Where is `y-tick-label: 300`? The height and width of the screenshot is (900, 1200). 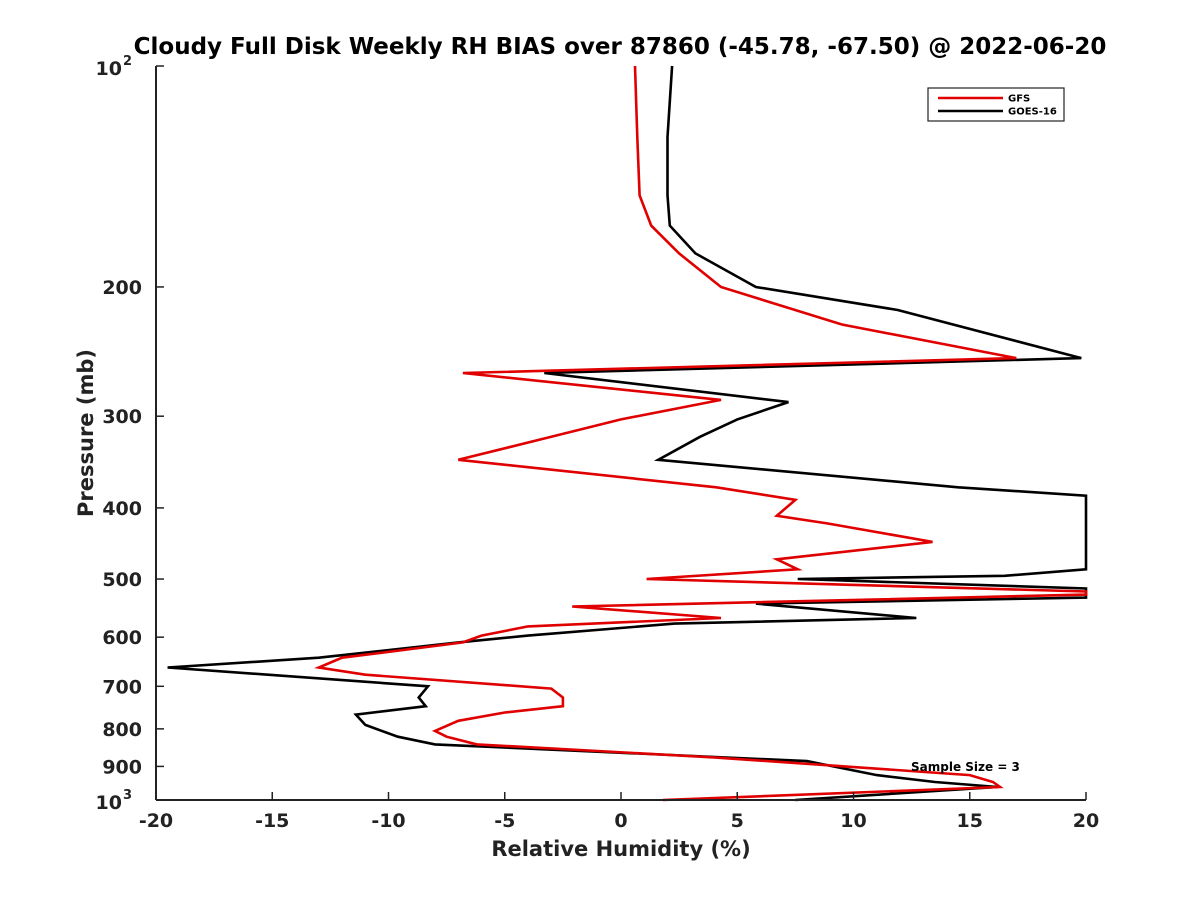
y-tick-label: 300 is located at coordinates (122, 417).